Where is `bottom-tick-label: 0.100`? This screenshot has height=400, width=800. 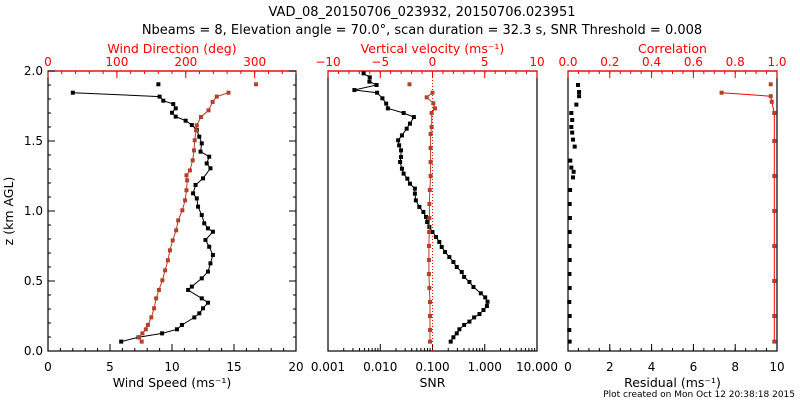 bottom-tick-label: 0.100 is located at coordinates (432, 367).